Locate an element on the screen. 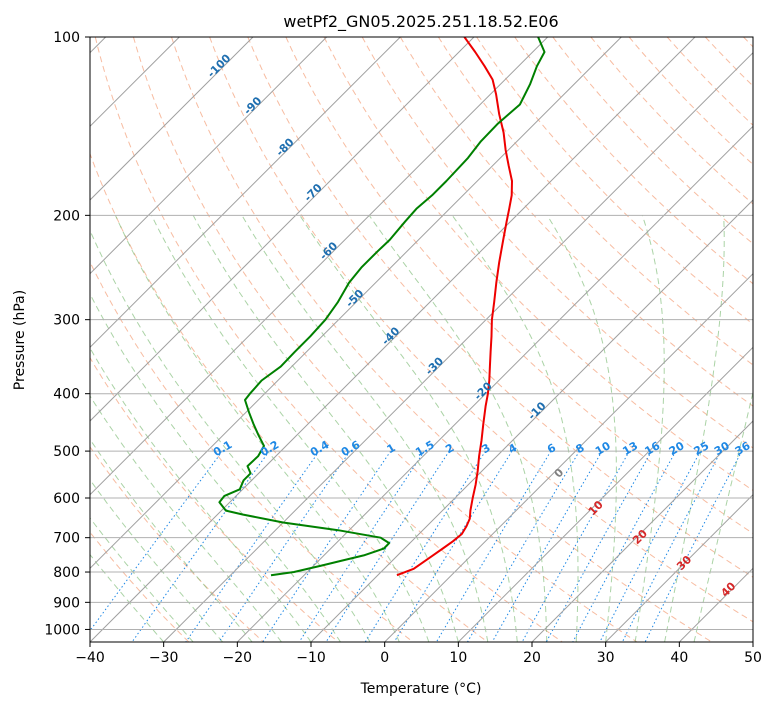 The image size is (775, 712). mixing-ratio-label: 8 is located at coordinates (580, 448).